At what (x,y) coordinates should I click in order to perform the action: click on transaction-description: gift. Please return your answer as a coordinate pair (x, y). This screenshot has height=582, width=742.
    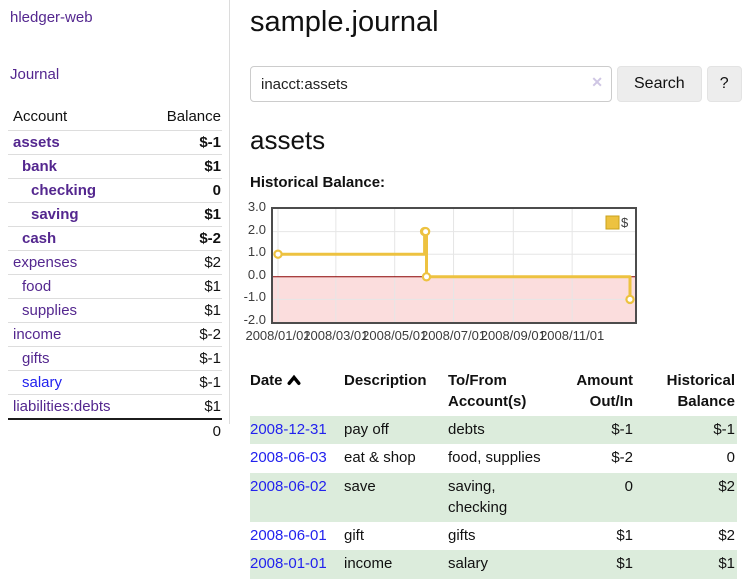
    Looking at the image, I should click on (354, 536).